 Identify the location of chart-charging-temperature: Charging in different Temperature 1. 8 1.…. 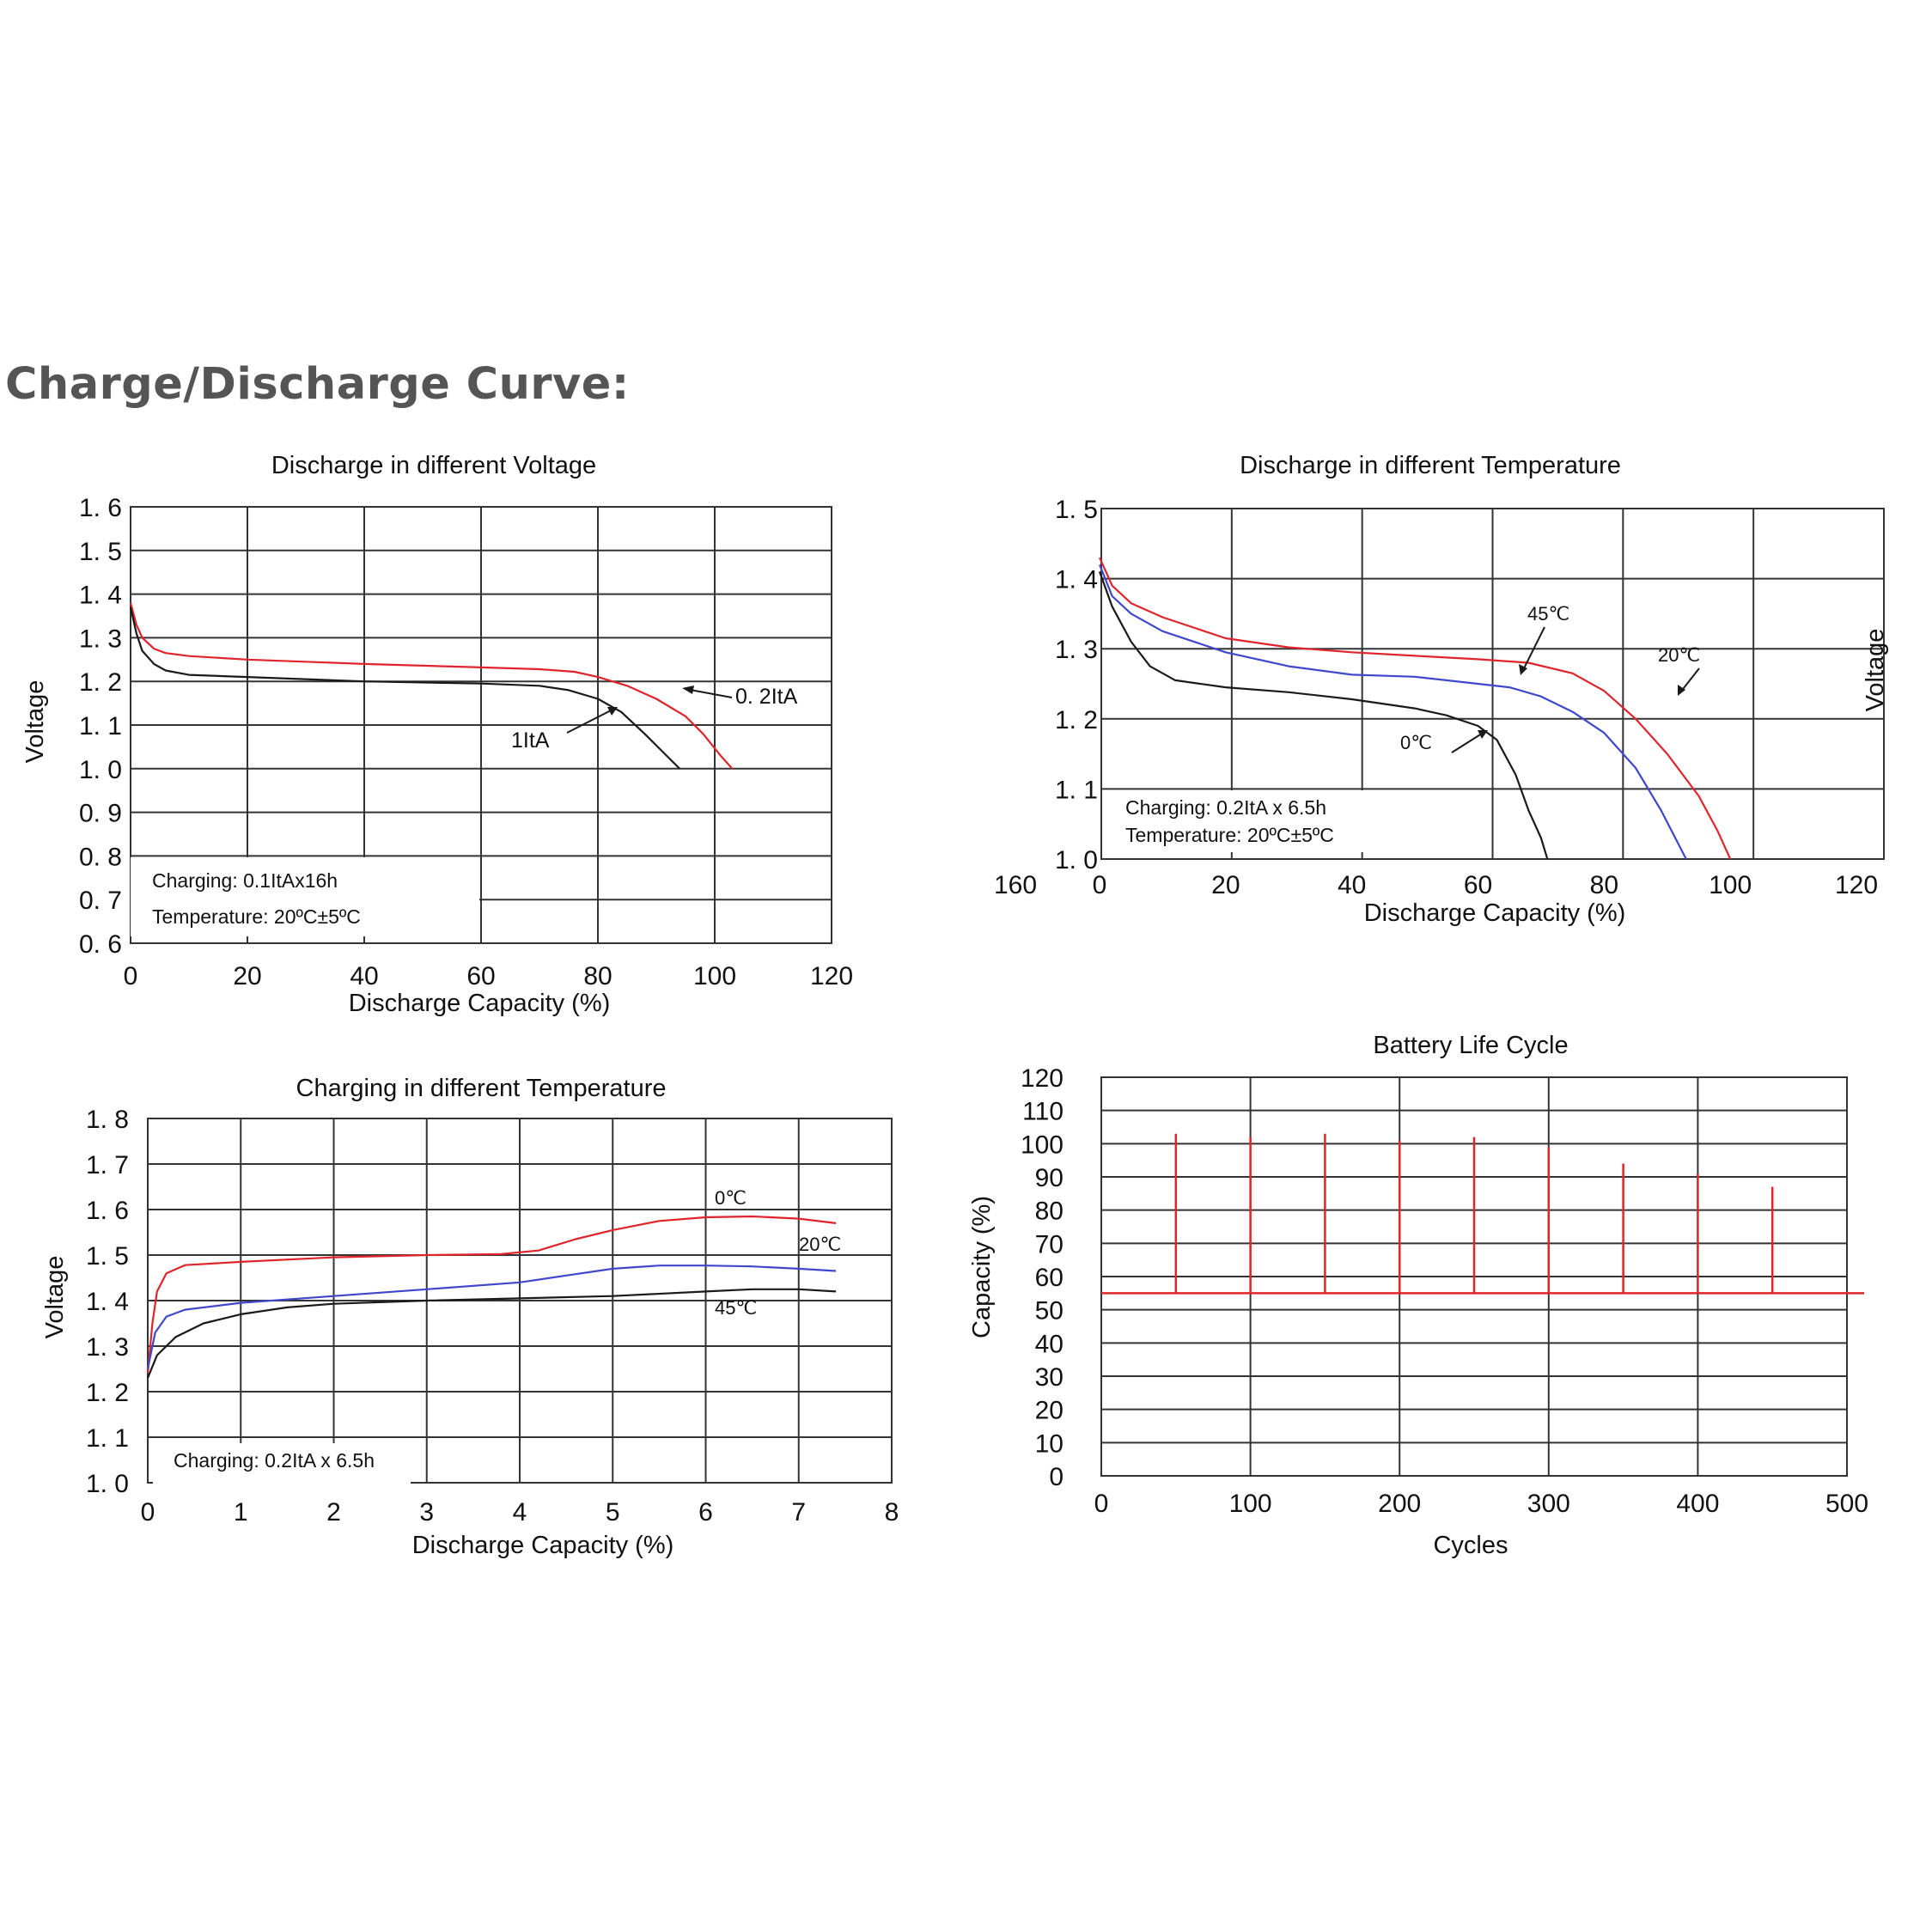
(470, 1317).